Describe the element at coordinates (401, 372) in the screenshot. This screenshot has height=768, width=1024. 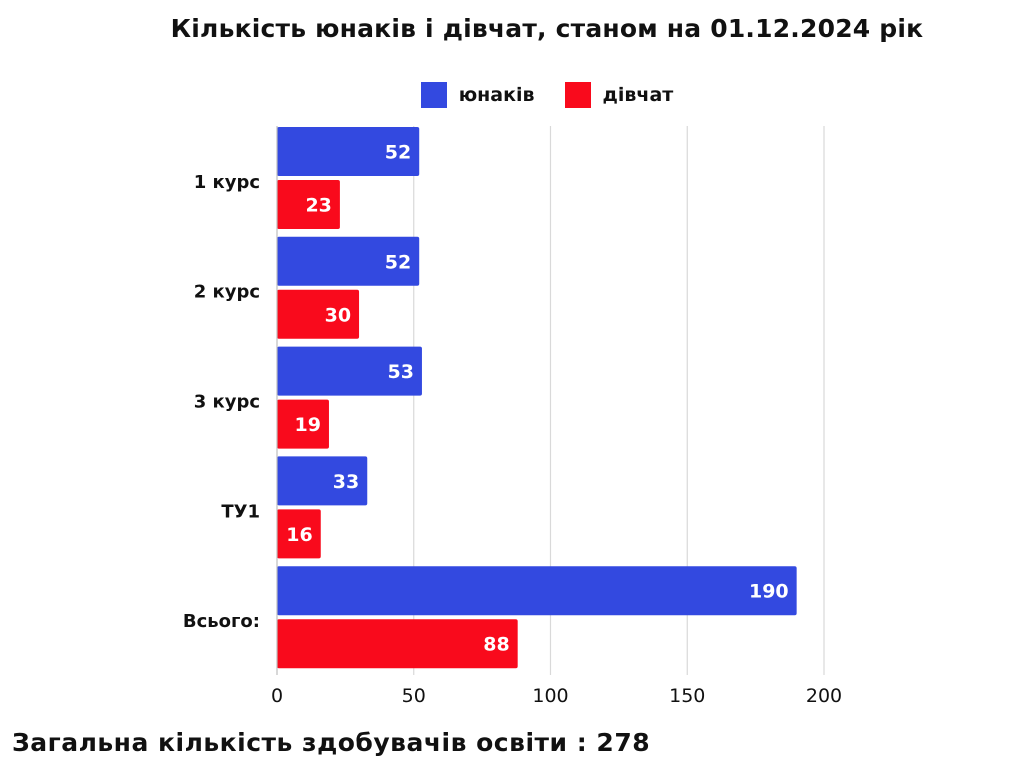
I see `value-label-boys-2: 53` at that location.